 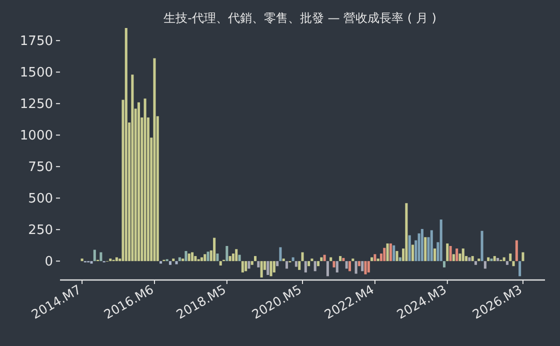 I want to click on y-tick-label: 1500, so click(x=36, y=73).